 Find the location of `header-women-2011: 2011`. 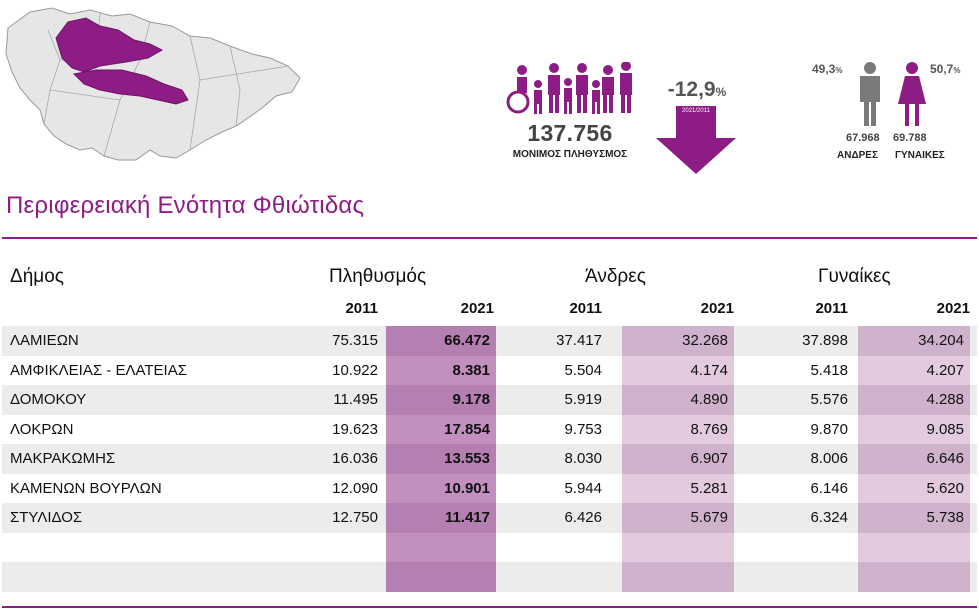

header-women-2011: 2011 is located at coordinates (831, 308).